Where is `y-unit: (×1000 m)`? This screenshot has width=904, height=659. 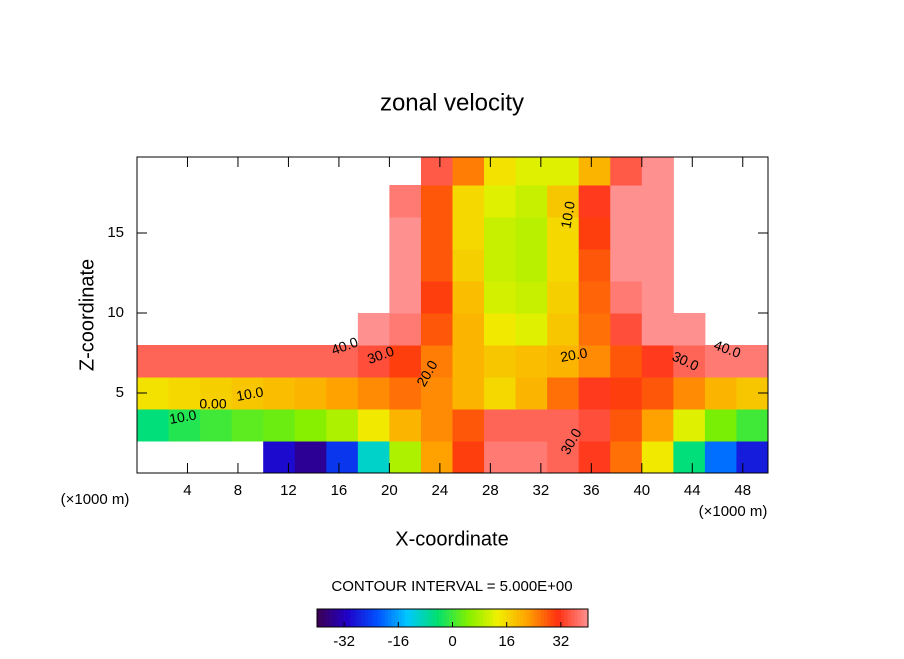 y-unit: (×1000 m) is located at coordinates (95, 499).